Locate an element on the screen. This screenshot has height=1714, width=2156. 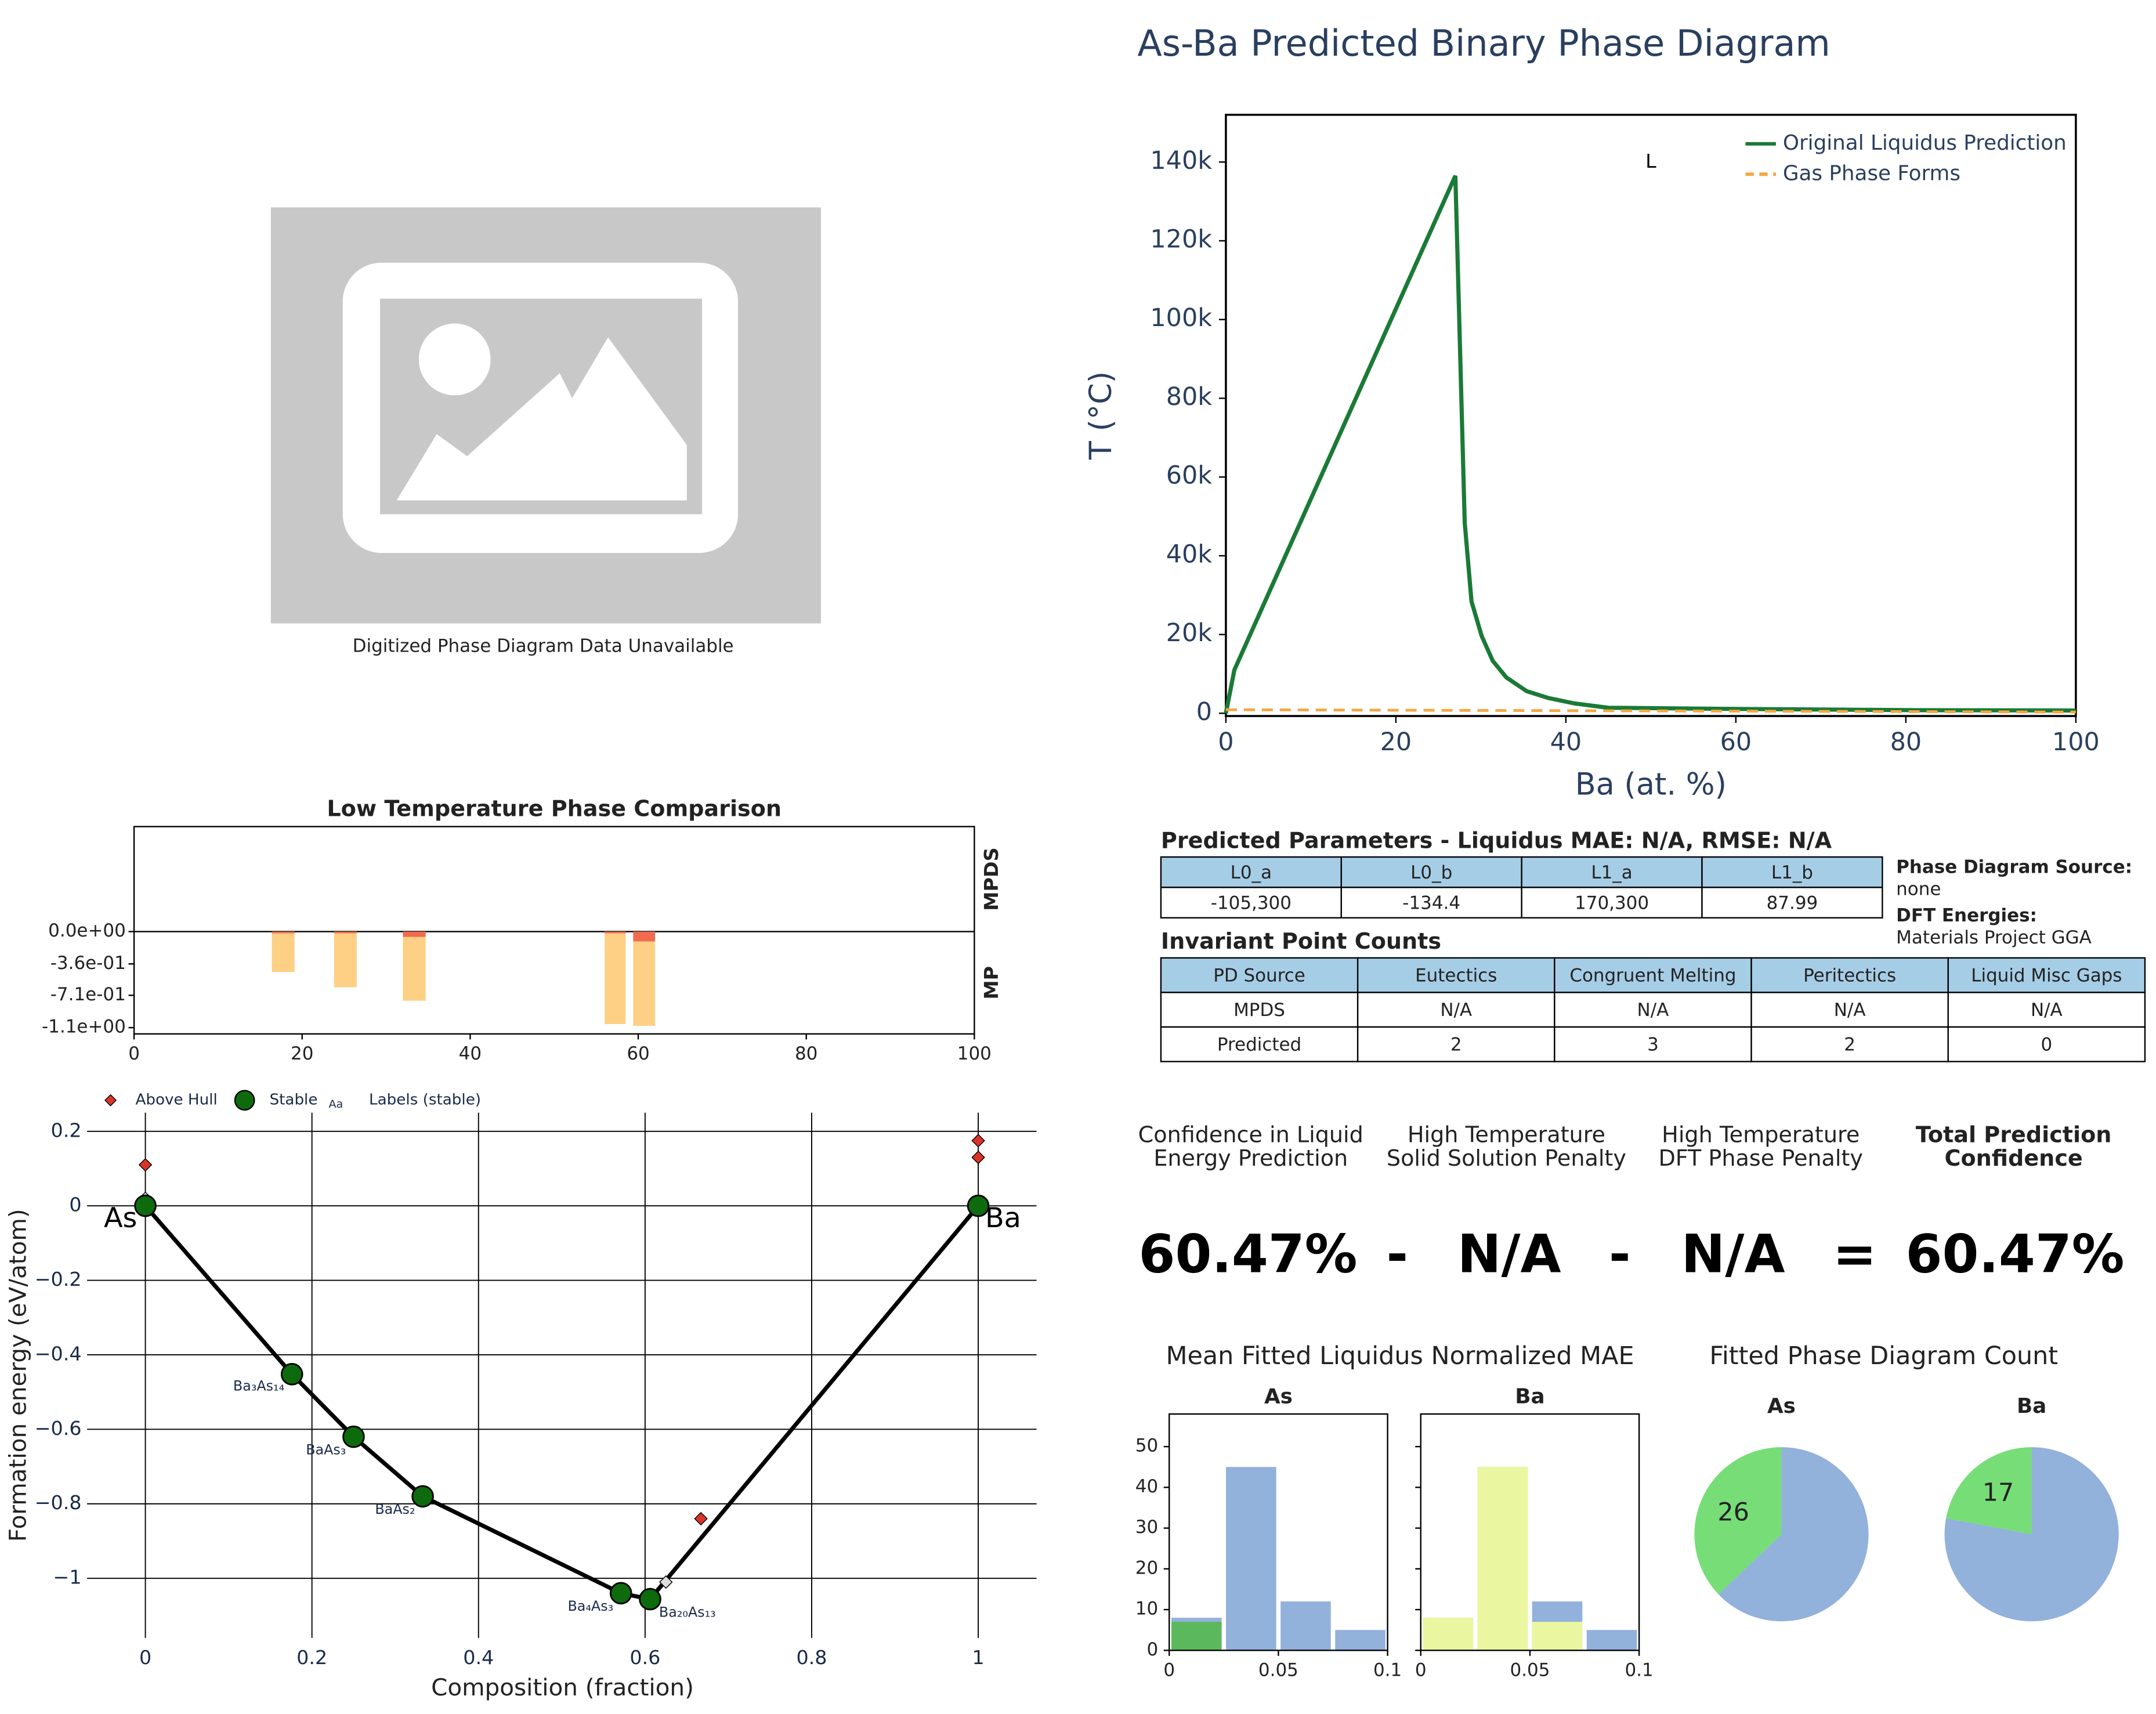
legend-label: Above Hull is located at coordinates (176, 1100).